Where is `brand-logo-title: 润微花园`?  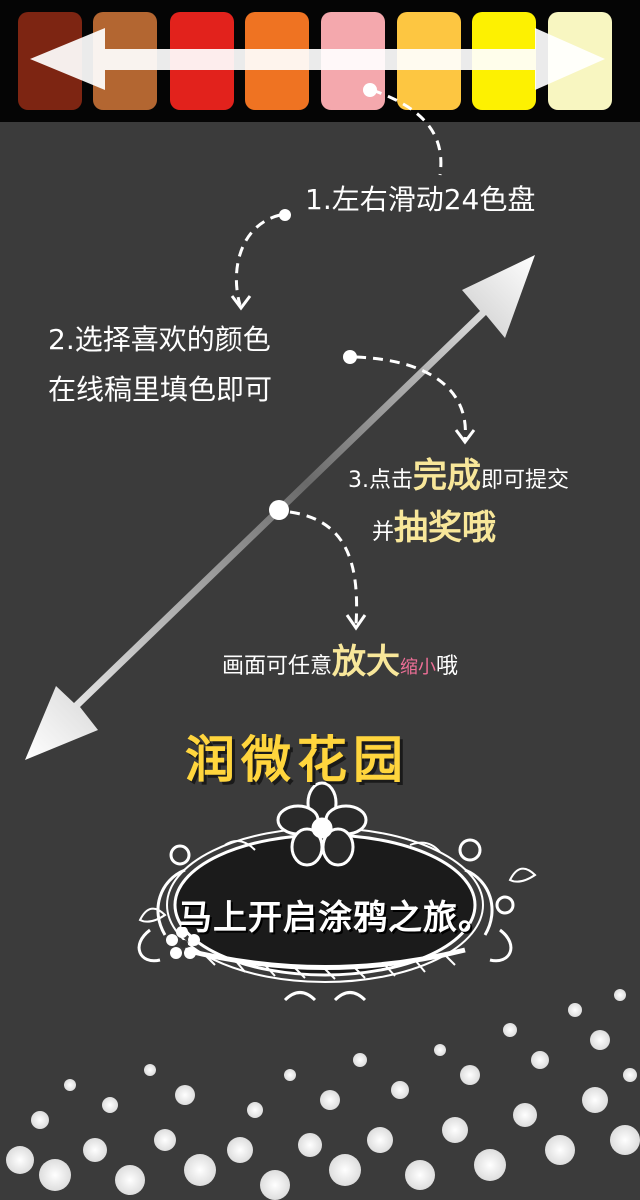
brand-logo-title: 润微花园 is located at coordinates (297, 759).